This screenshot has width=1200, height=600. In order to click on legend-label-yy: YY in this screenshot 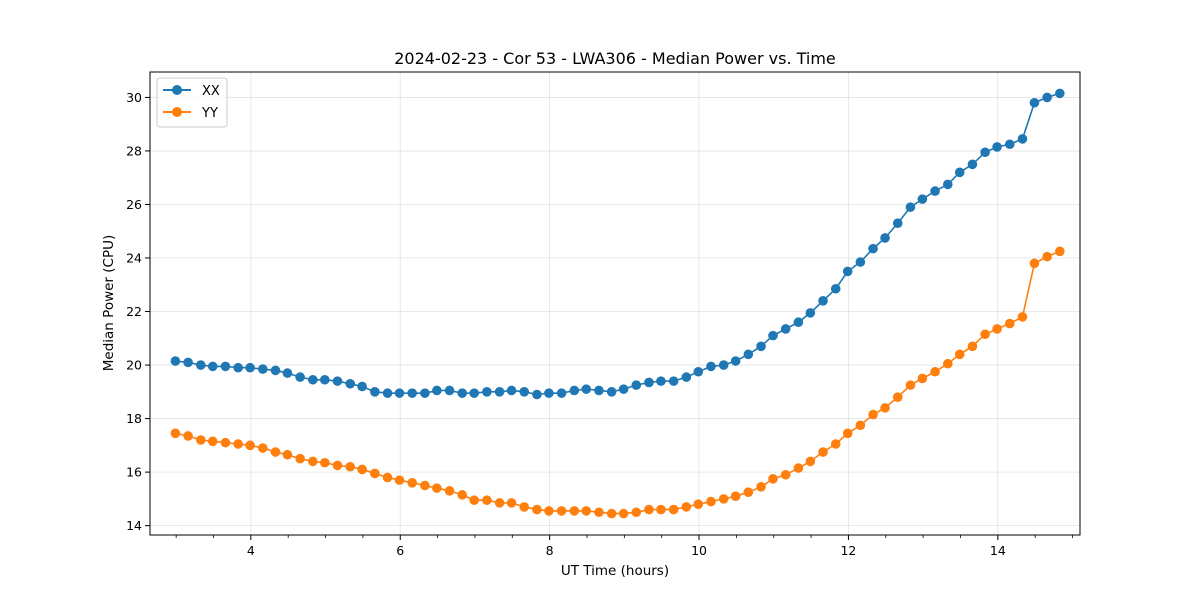, I will do `click(209, 113)`.